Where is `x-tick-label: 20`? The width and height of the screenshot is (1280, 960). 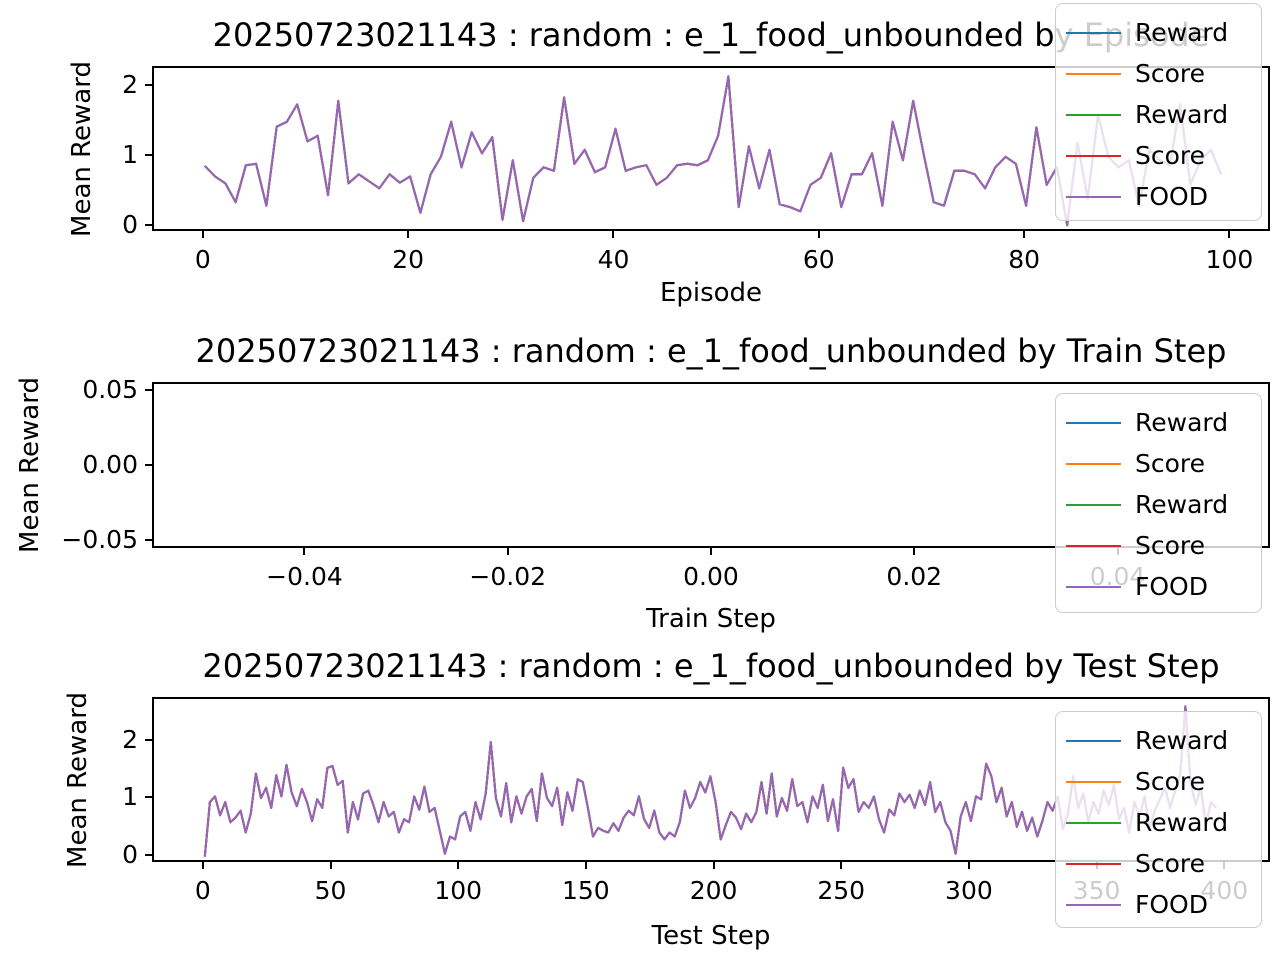 x-tick-label: 20 is located at coordinates (408, 259).